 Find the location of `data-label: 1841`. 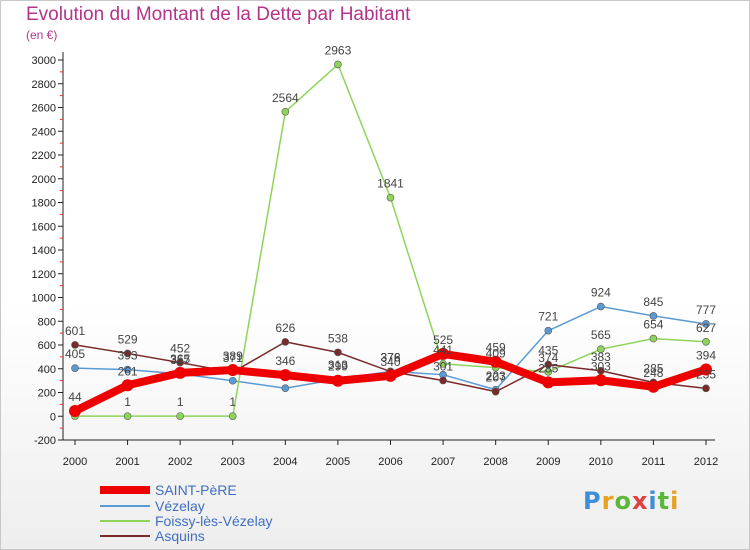

data-label: 1841 is located at coordinates (390, 184).